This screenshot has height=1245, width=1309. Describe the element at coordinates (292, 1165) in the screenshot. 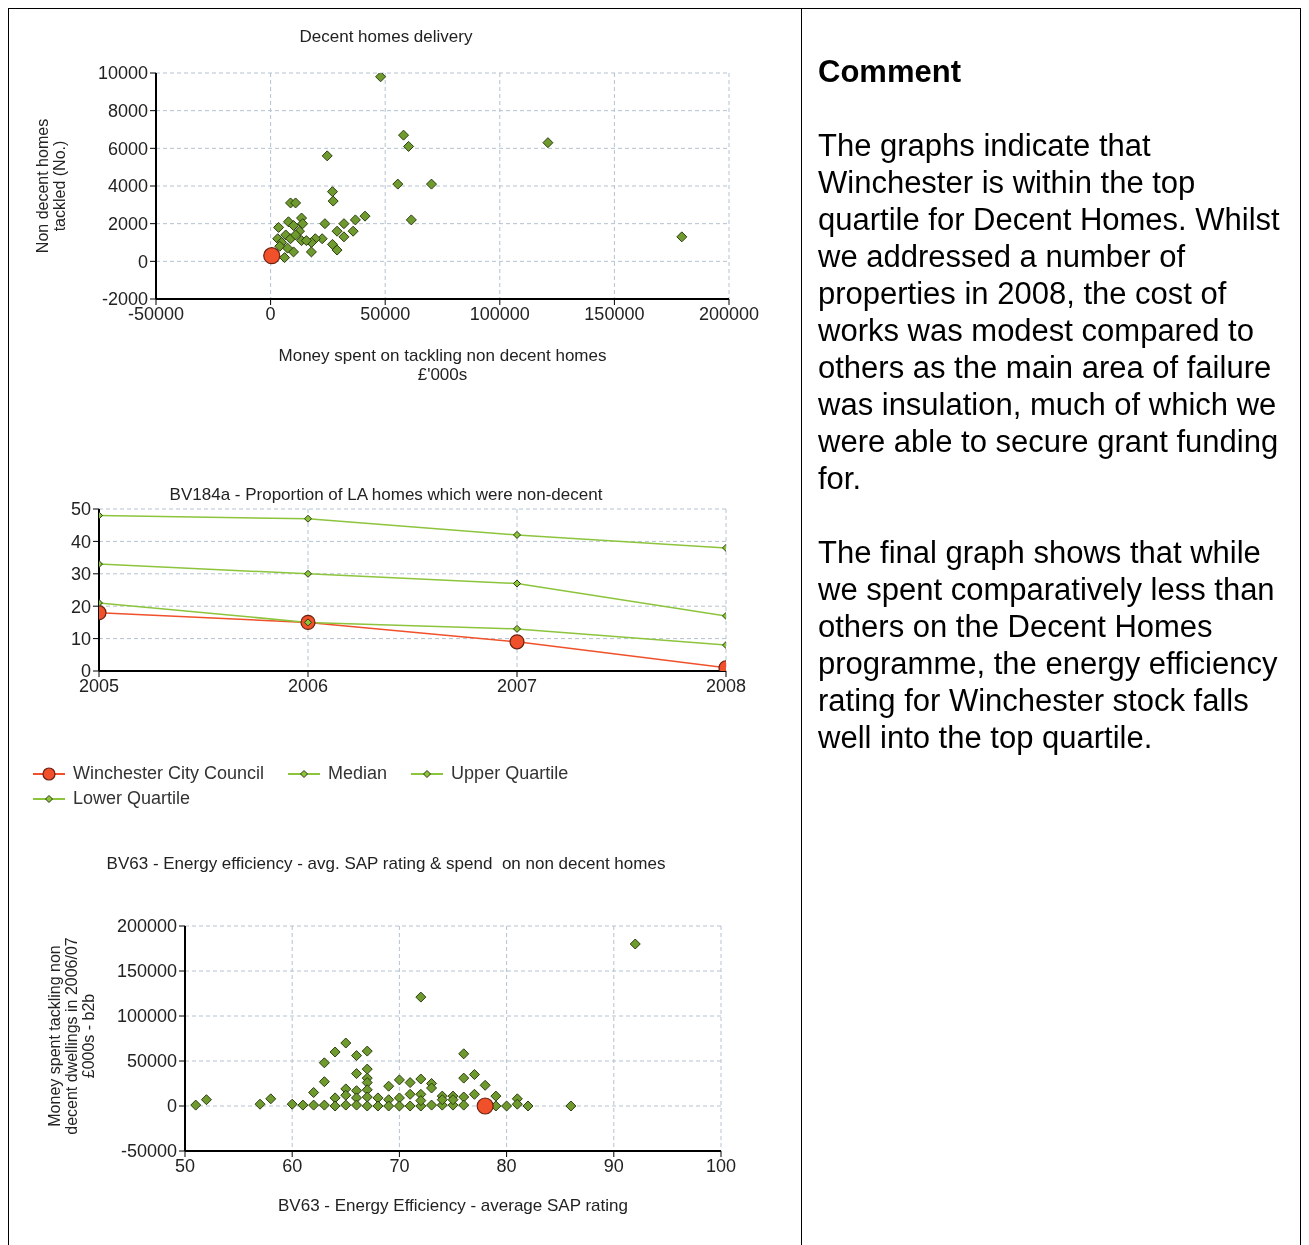

I see `x-tick-label: 60` at that location.